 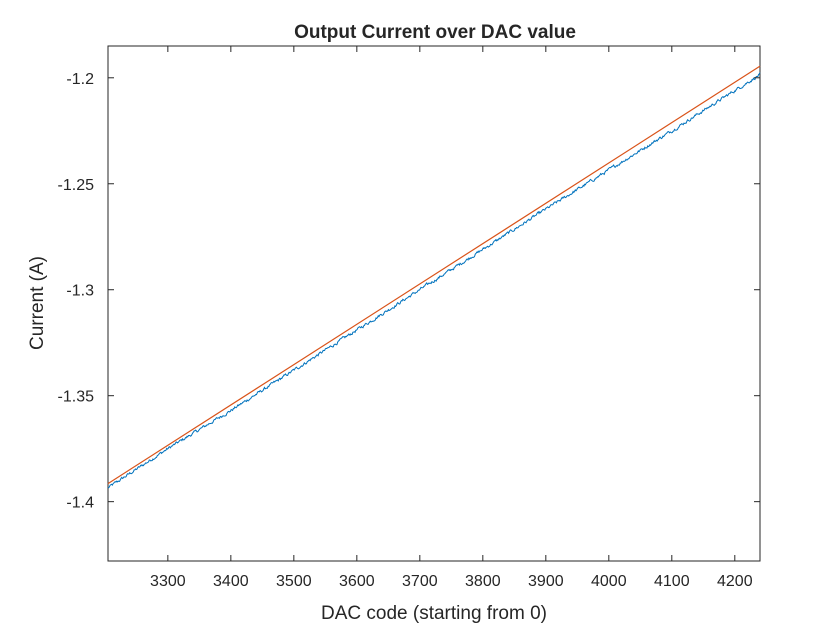 I want to click on y-axis-label: Current (A), so click(x=37, y=303).